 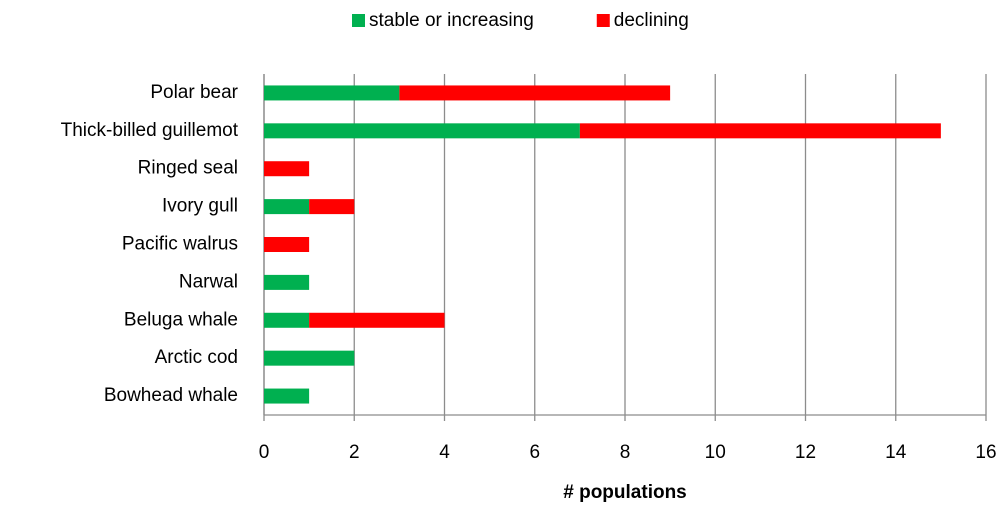 I want to click on y-tick-label: Narwal, so click(x=208, y=281).